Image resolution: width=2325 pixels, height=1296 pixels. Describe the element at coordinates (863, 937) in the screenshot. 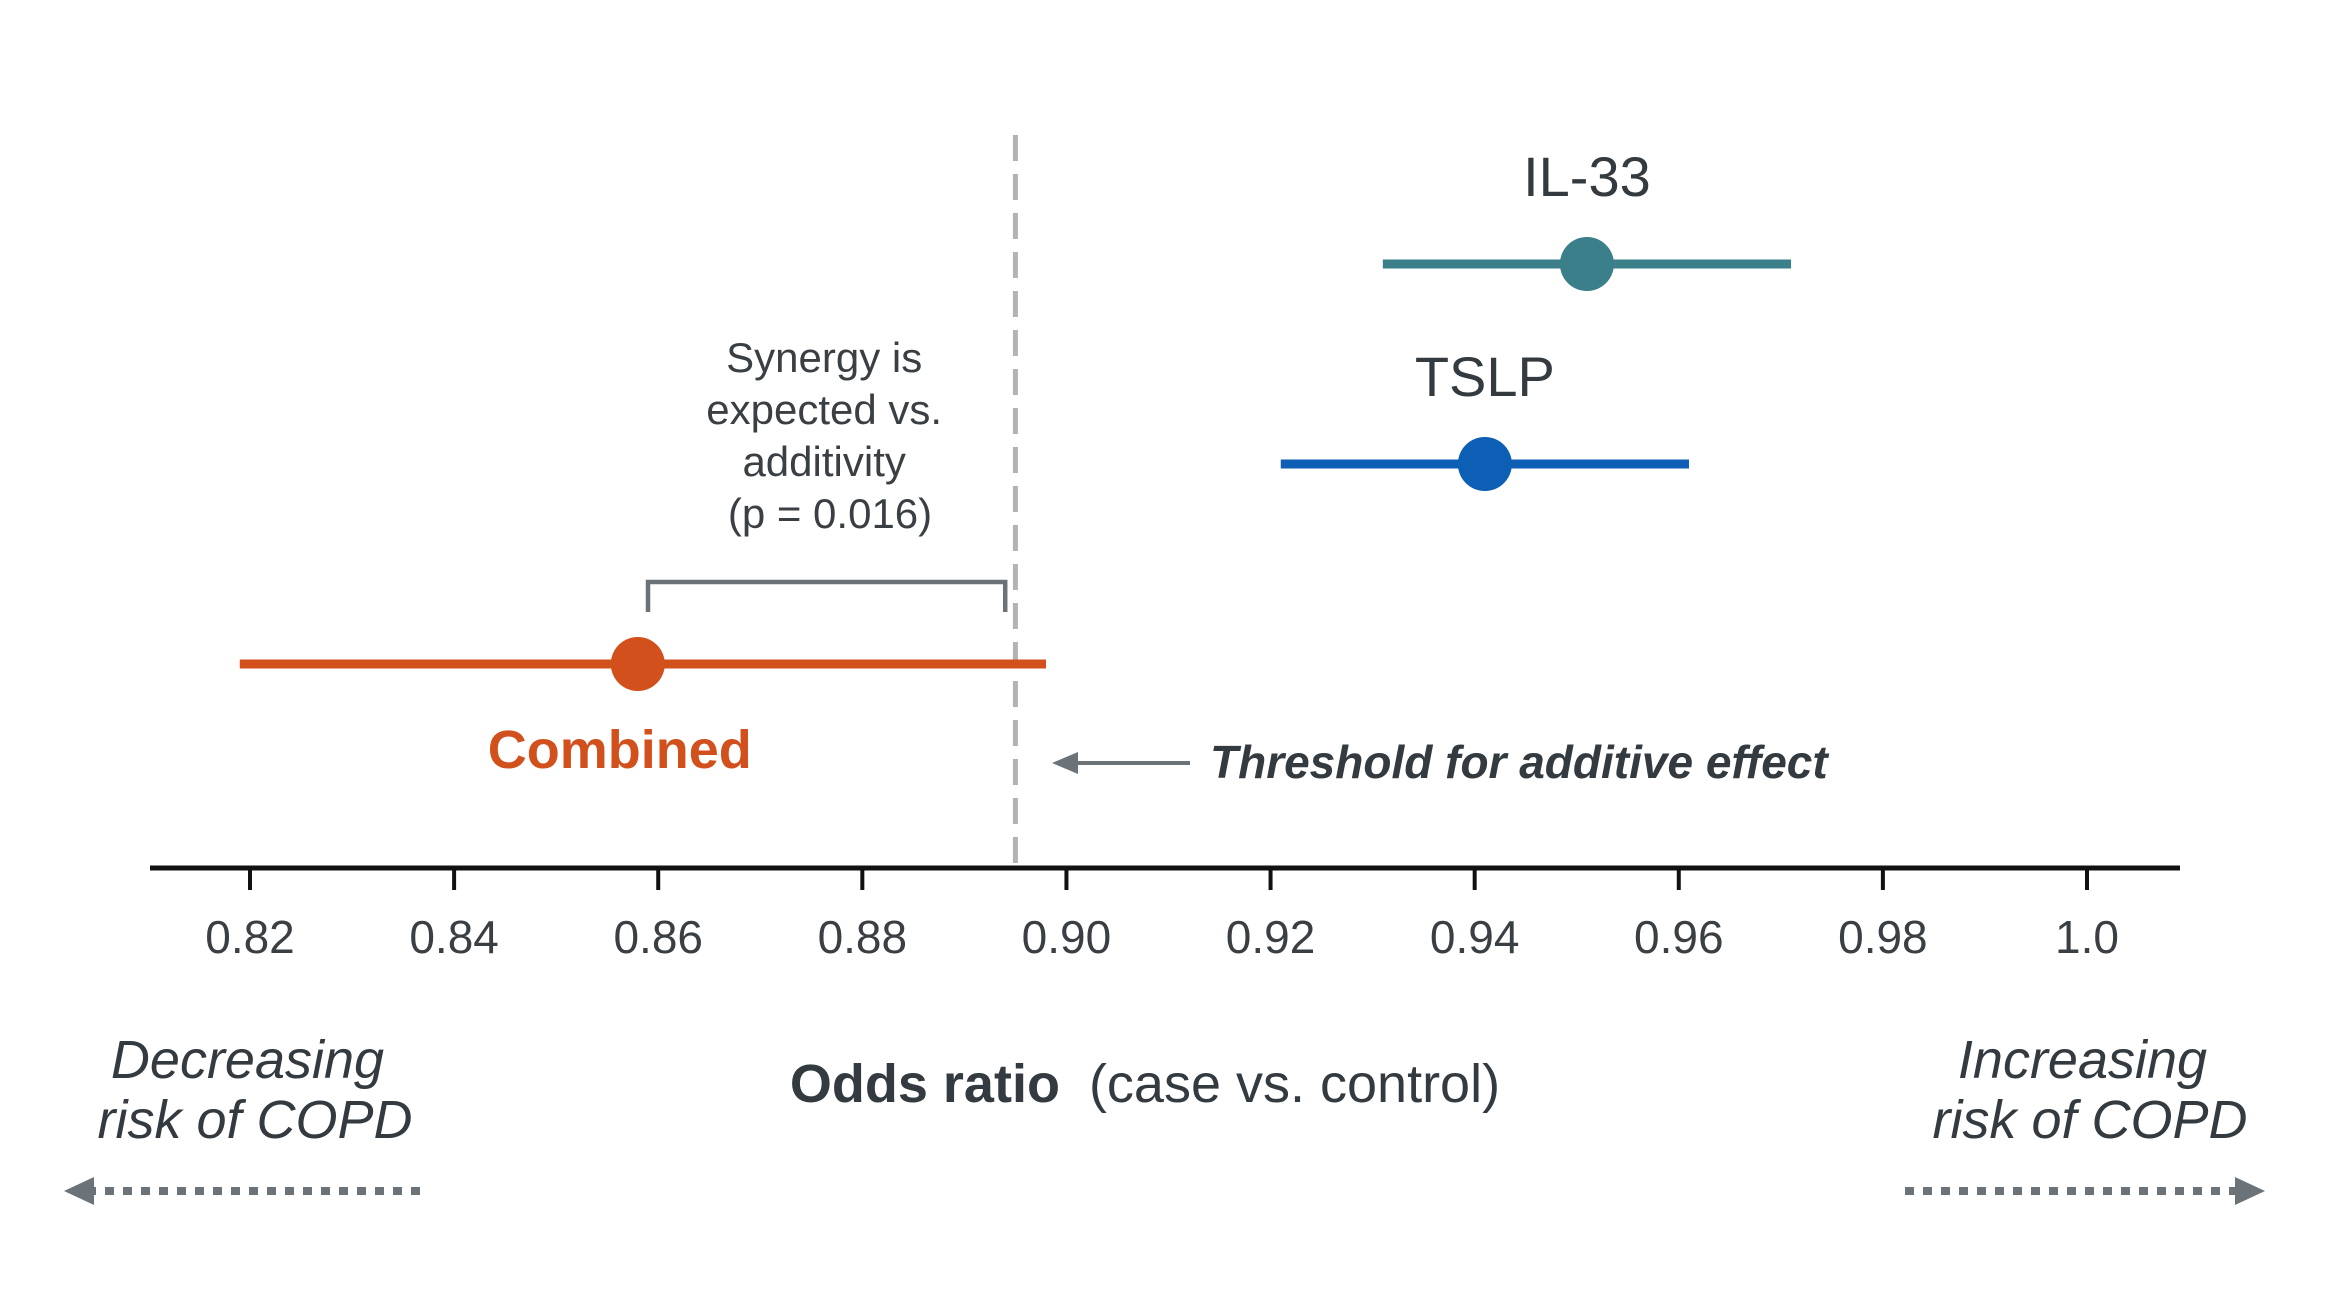

I see `x-tick-label: 0.88` at that location.